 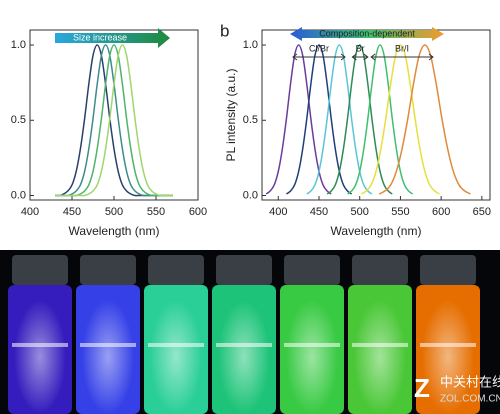 What do you see at coordinates (470, 399) in the screenshot?
I see `watermark-site: ZOL.COM.CN` at bounding box center [470, 399].